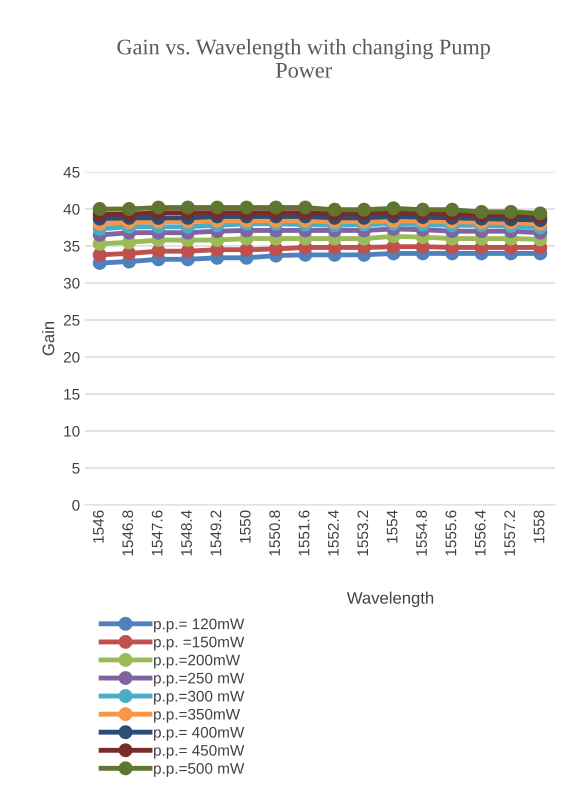 Image resolution: width=573 pixels, height=808 pixels. Describe the element at coordinates (199, 733) in the screenshot. I see `legend-label: p.p.= 400mW` at that location.